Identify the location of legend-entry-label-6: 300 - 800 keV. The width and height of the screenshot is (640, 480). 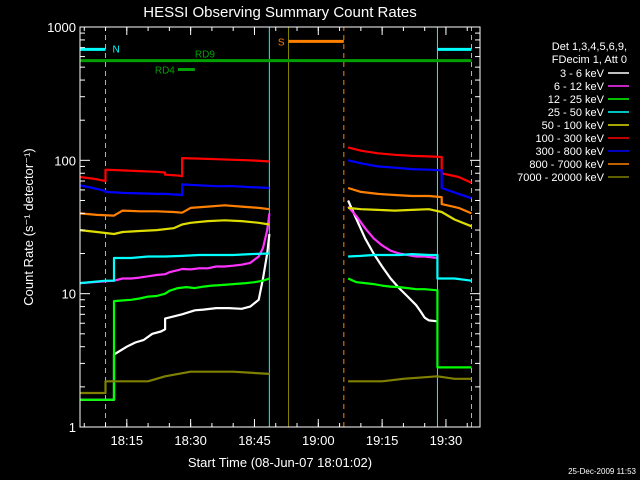
(570, 152).